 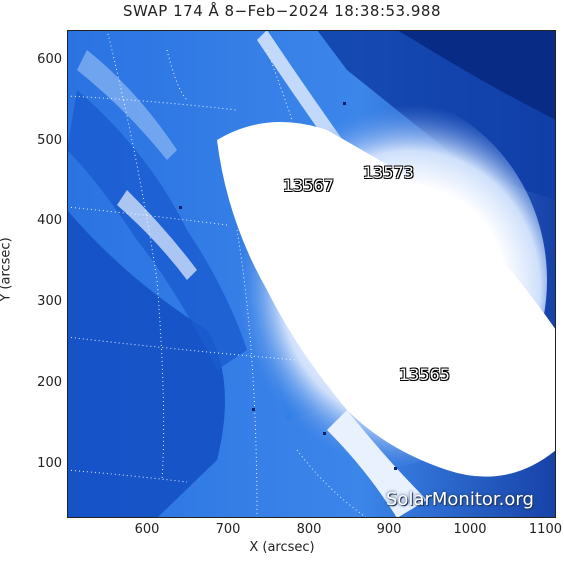 I want to click on image-title: SWAP 174 Å 8−Feb−2024 18:38:53.988, so click(x=282, y=11).